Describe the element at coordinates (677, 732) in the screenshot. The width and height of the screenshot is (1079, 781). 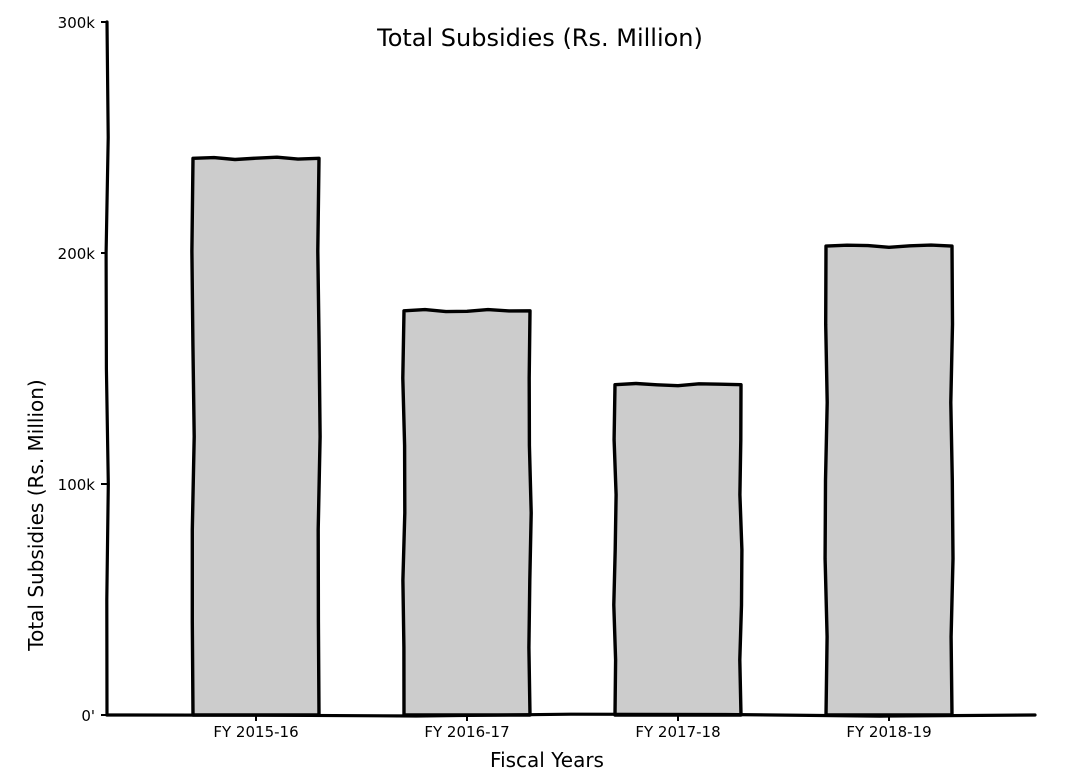
I see `x-tick-label: FY 2017-18` at that location.